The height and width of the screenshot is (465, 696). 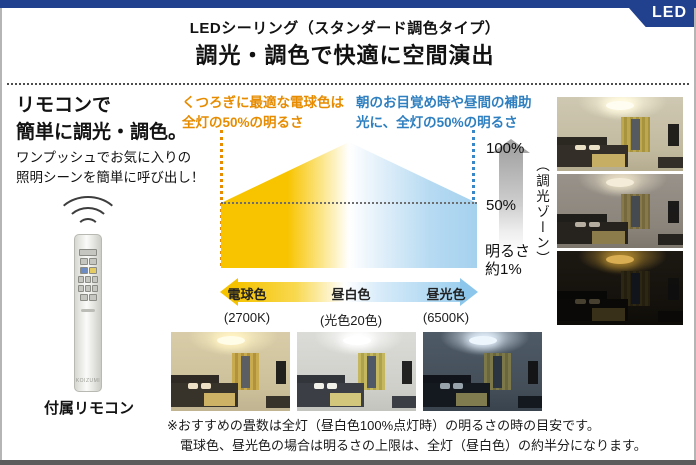 I want to click on remote-headline: リモコンで 簡単に調光・調色。, so click(x=101, y=120).